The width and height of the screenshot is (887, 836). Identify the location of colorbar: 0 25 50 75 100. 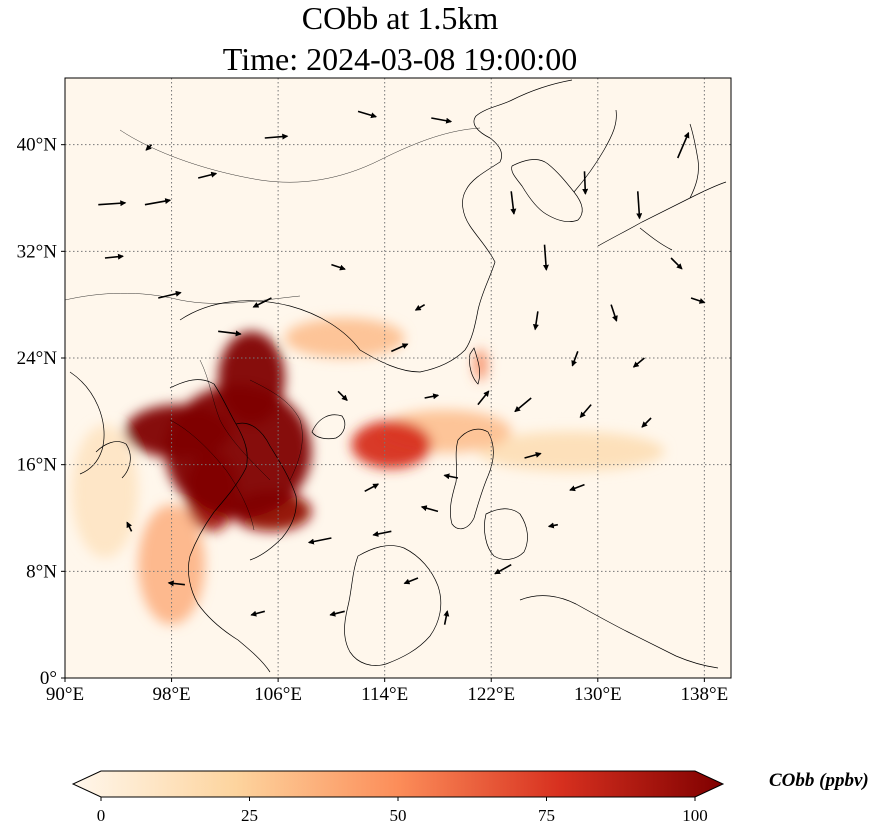
(398, 797).